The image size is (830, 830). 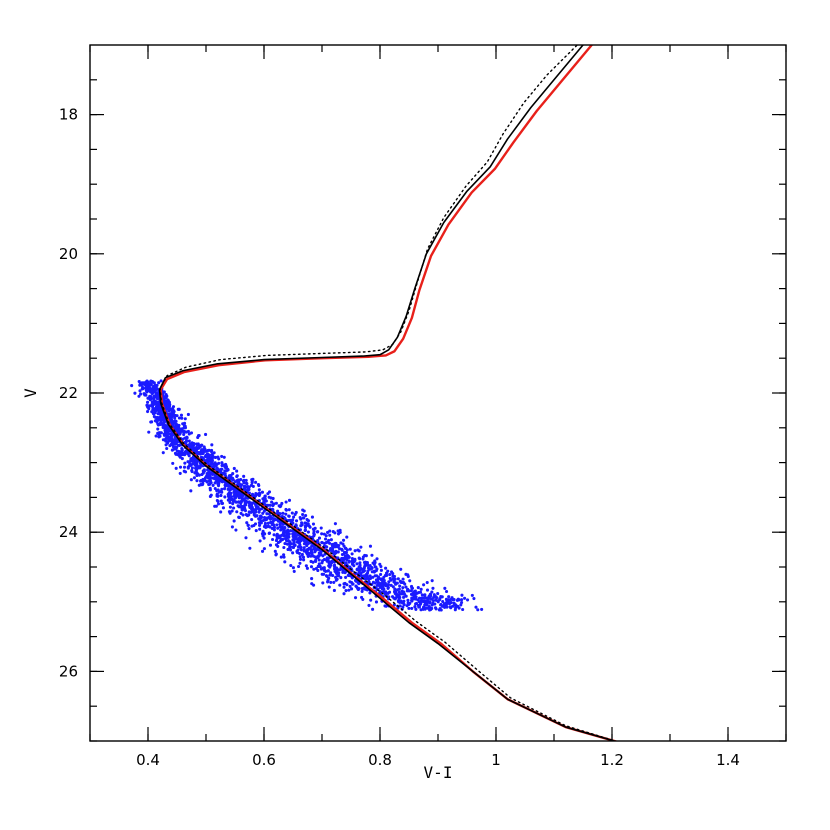 What do you see at coordinates (68, 671) in the screenshot?
I see `y-tick-label: 26` at bounding box center [68, 671].